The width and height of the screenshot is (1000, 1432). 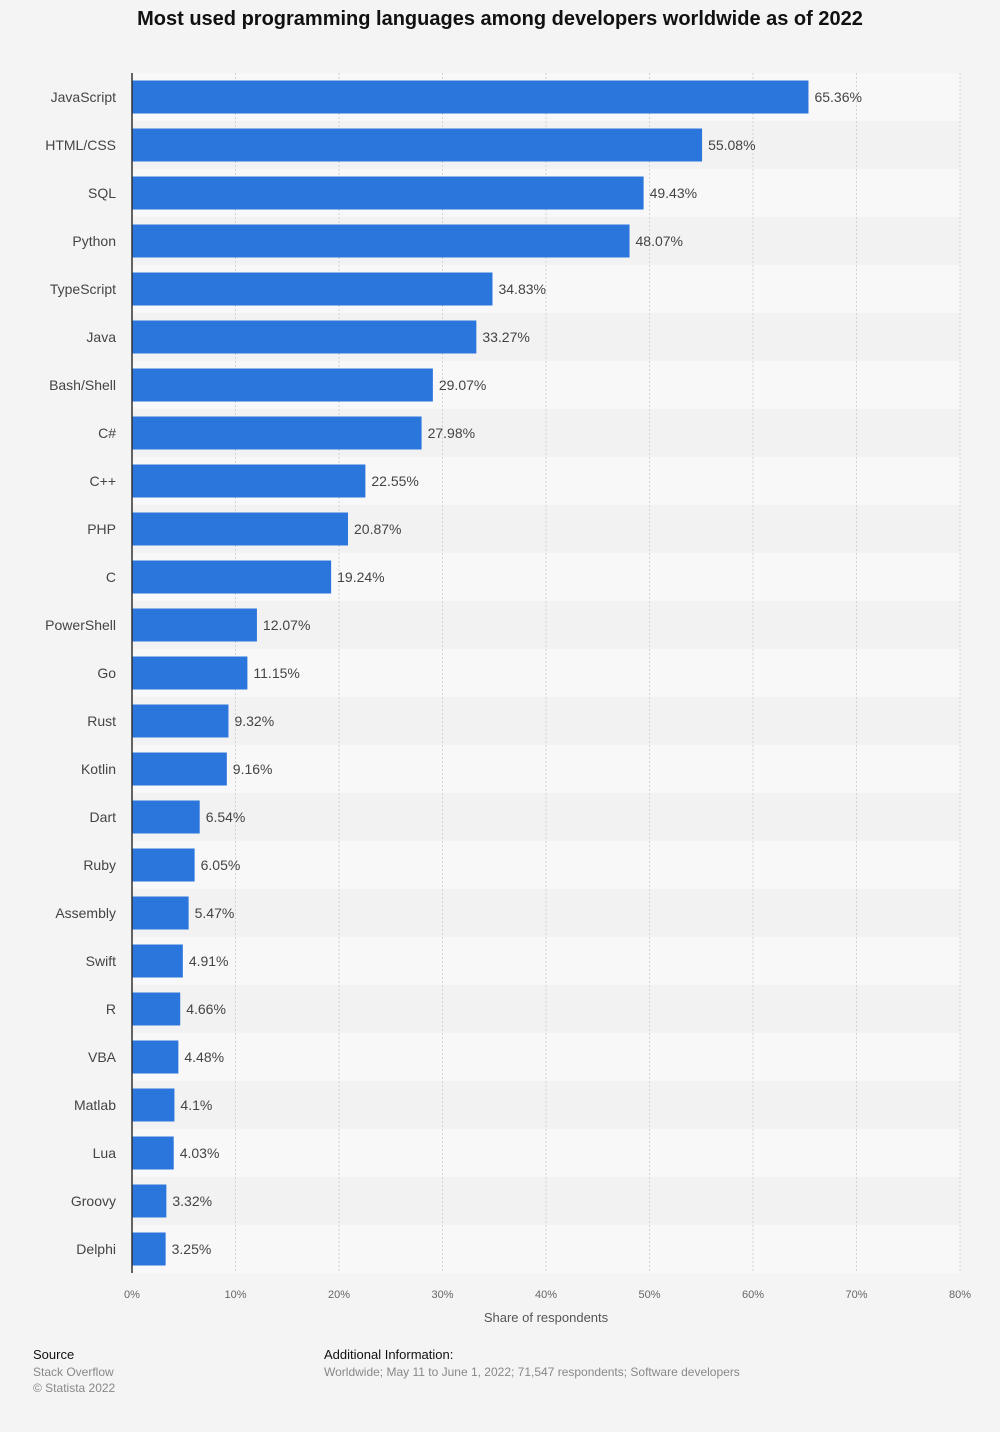 I want to click on category-label: SQL, so click(x=102, y=193).